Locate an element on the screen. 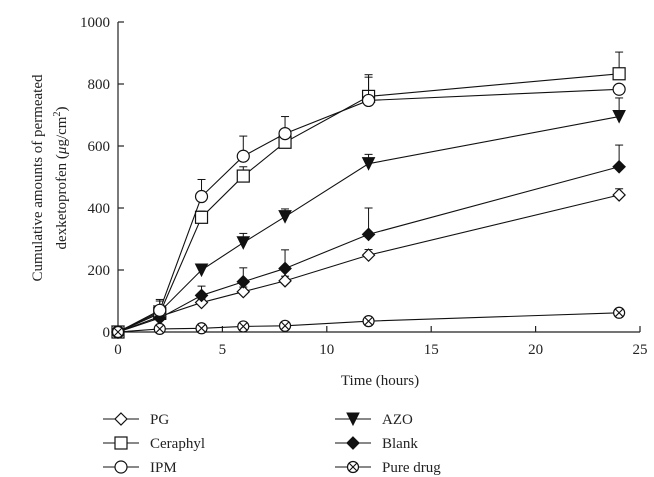 This screenshot has height=477, width=654. y-tick-label: 0 is located at coordinates (107, 333).